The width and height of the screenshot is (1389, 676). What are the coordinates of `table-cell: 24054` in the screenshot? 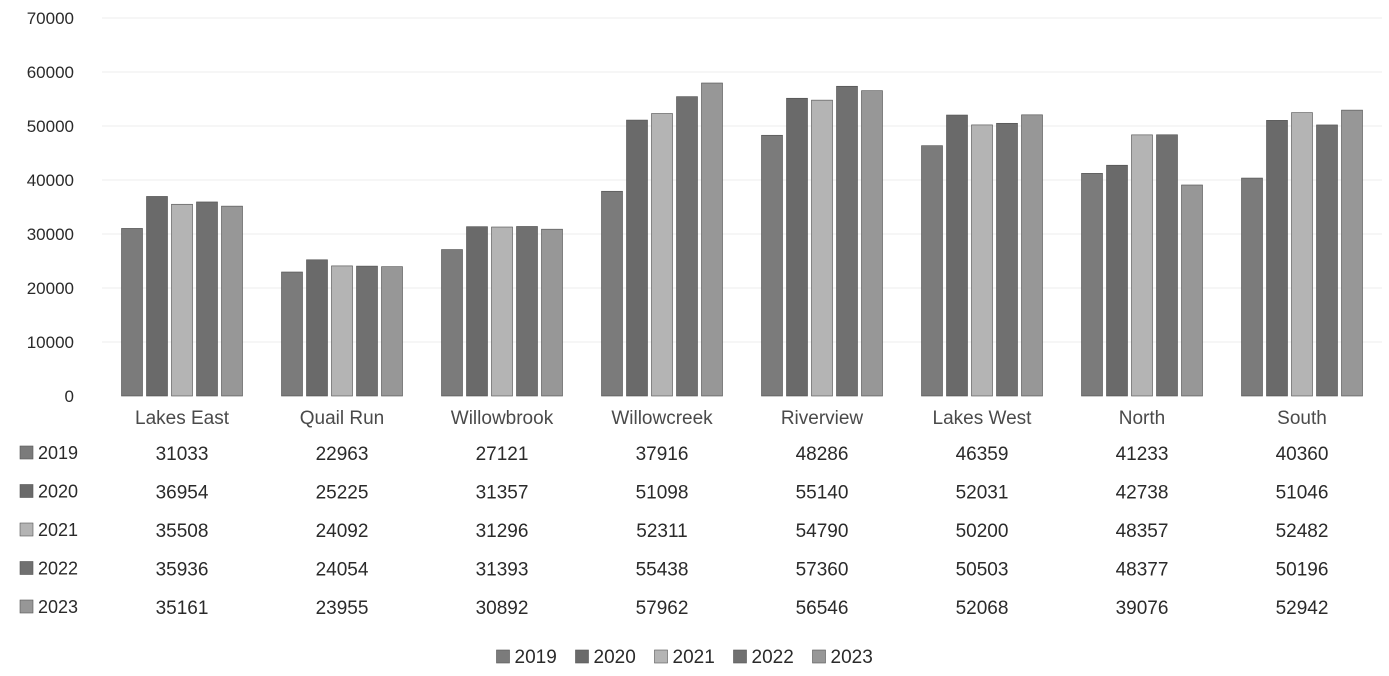 It's located at (342, 570).